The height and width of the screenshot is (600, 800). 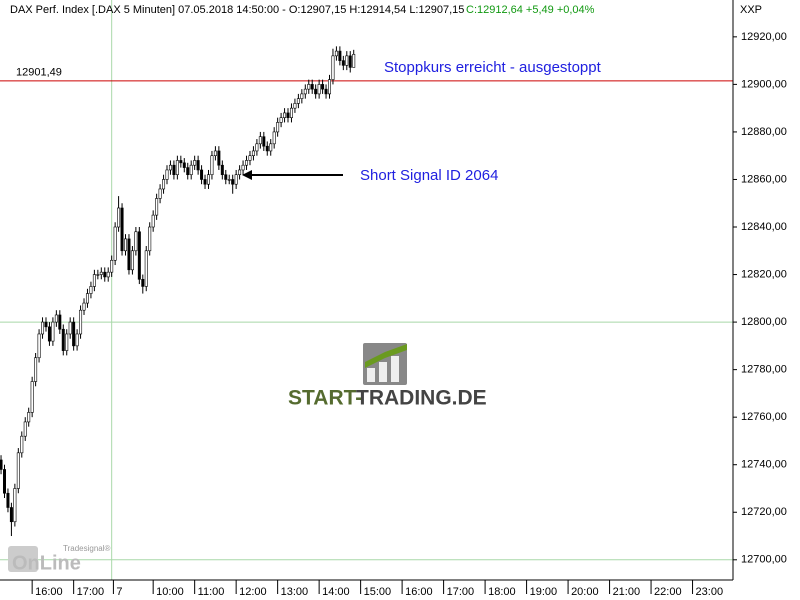 I want to click on watermark-b: TRADING.DE, so click(x=421, y=398).